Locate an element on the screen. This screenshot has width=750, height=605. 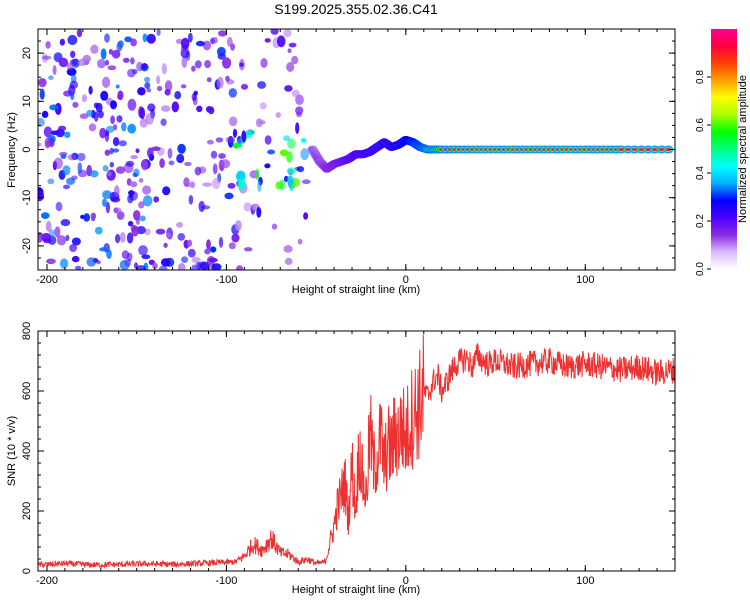
snr-ylabel: SNR (10 * v/v) is located at coordinates (12, 451).